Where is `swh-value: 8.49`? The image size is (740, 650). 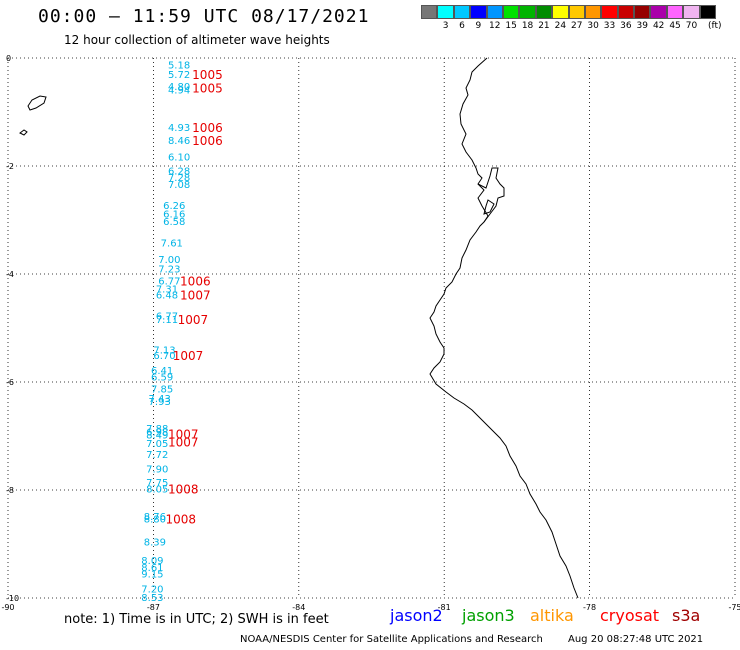 swh-value: 8.49 is located at coordinates (157, 435).